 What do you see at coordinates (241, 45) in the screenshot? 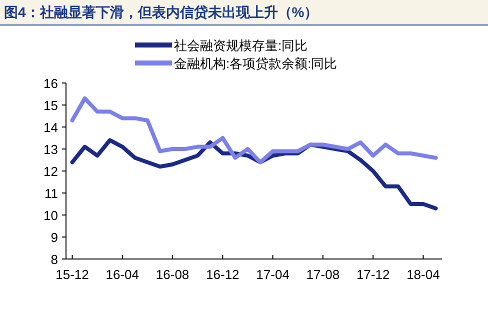
I see `legend-label: 社会融资规模存量:同比` at bounding box center [241, 45].